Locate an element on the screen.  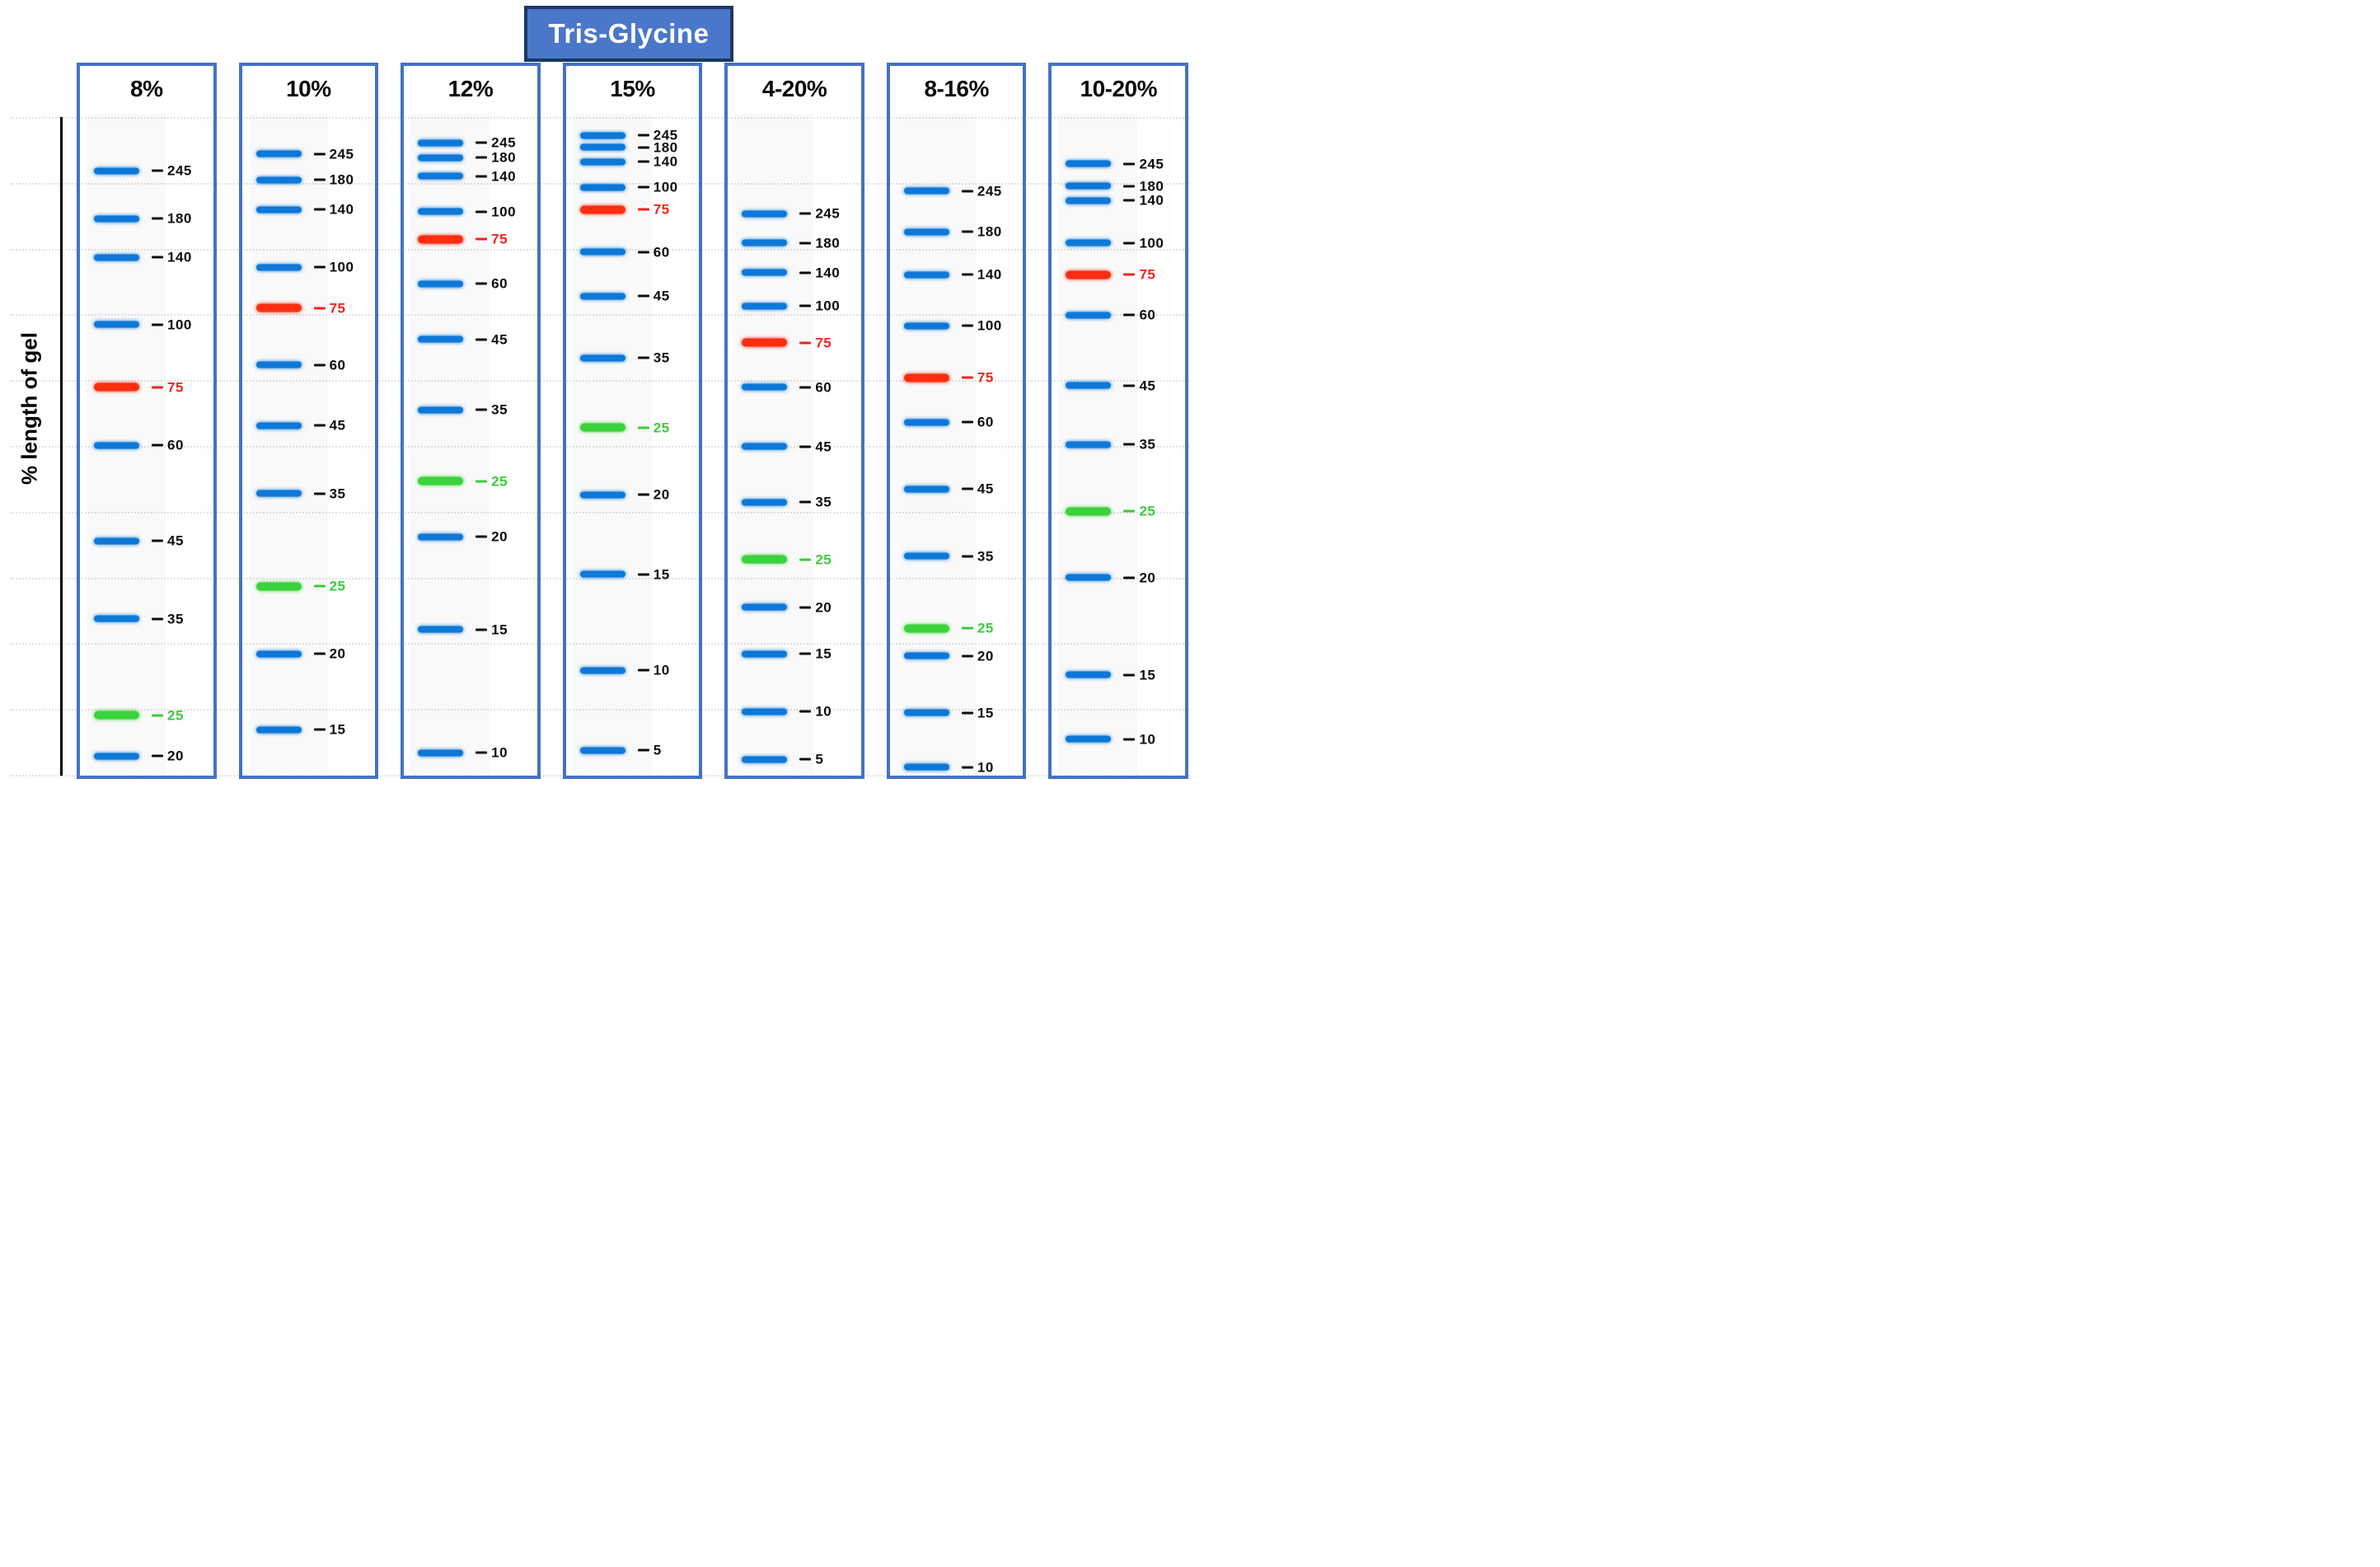
gel-band-140kda-blue is located at coordinates (1089, 200).